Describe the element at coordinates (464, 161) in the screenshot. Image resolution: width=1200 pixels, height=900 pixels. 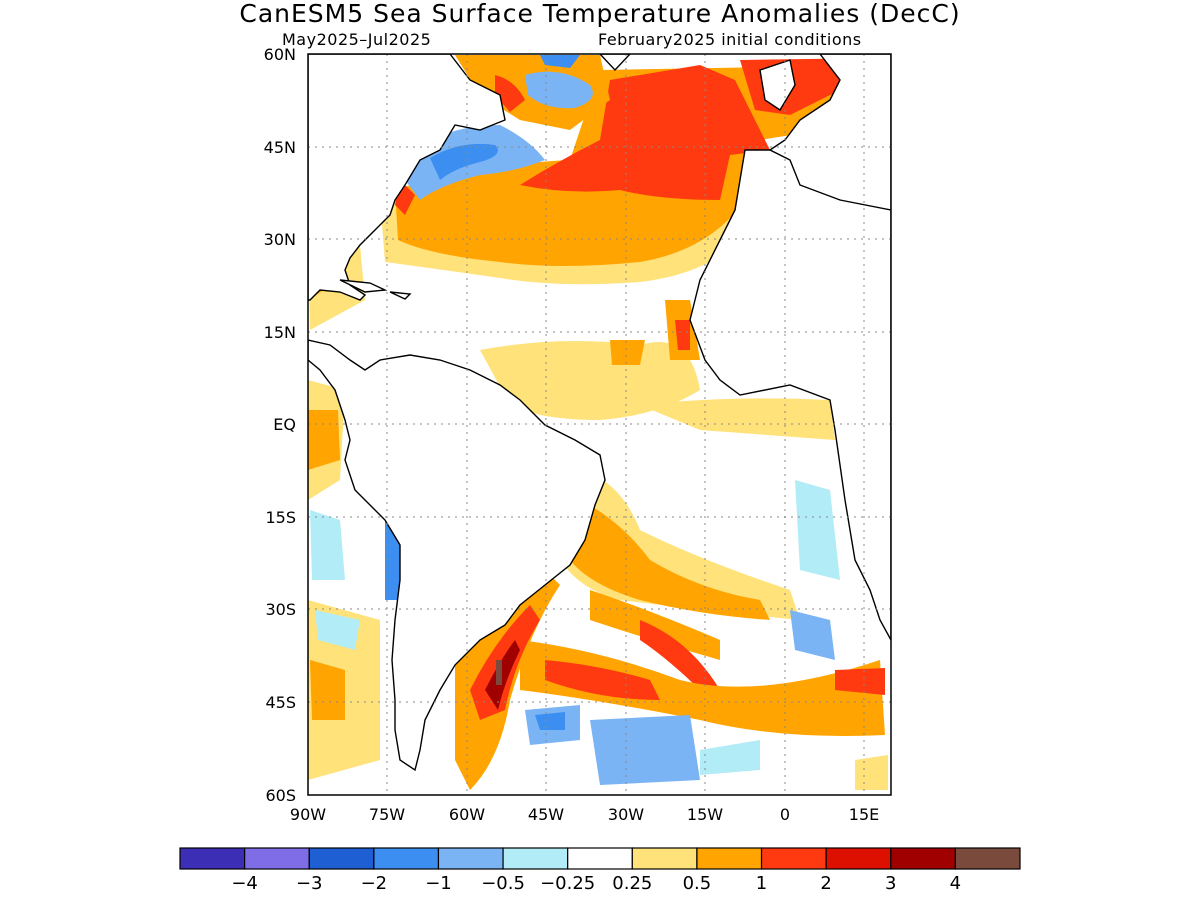
I see `anomaly-region-gulf-stream-cold-core` at that location.